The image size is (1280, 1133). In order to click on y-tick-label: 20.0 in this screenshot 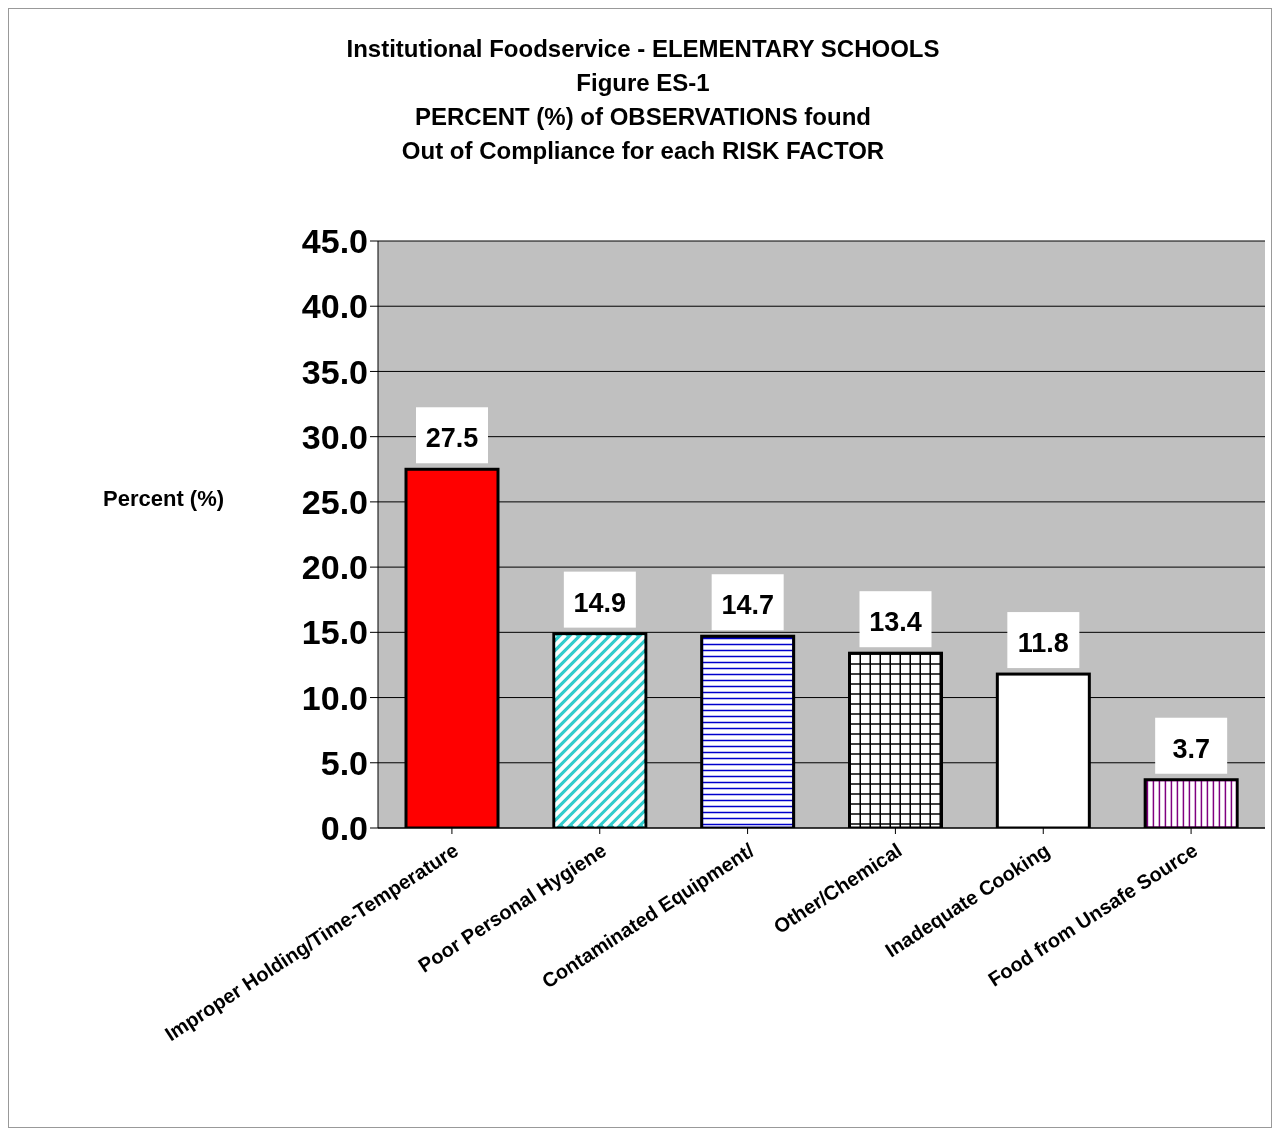, I will do `click(334, 567)`.